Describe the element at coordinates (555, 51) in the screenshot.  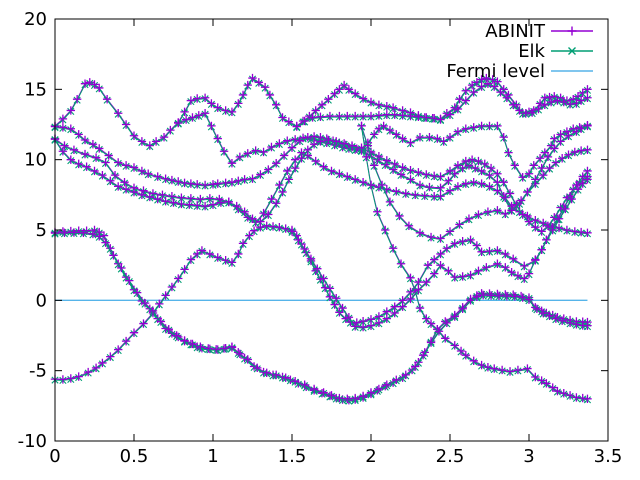
I see `legend-item-elk: Elk` at that location.